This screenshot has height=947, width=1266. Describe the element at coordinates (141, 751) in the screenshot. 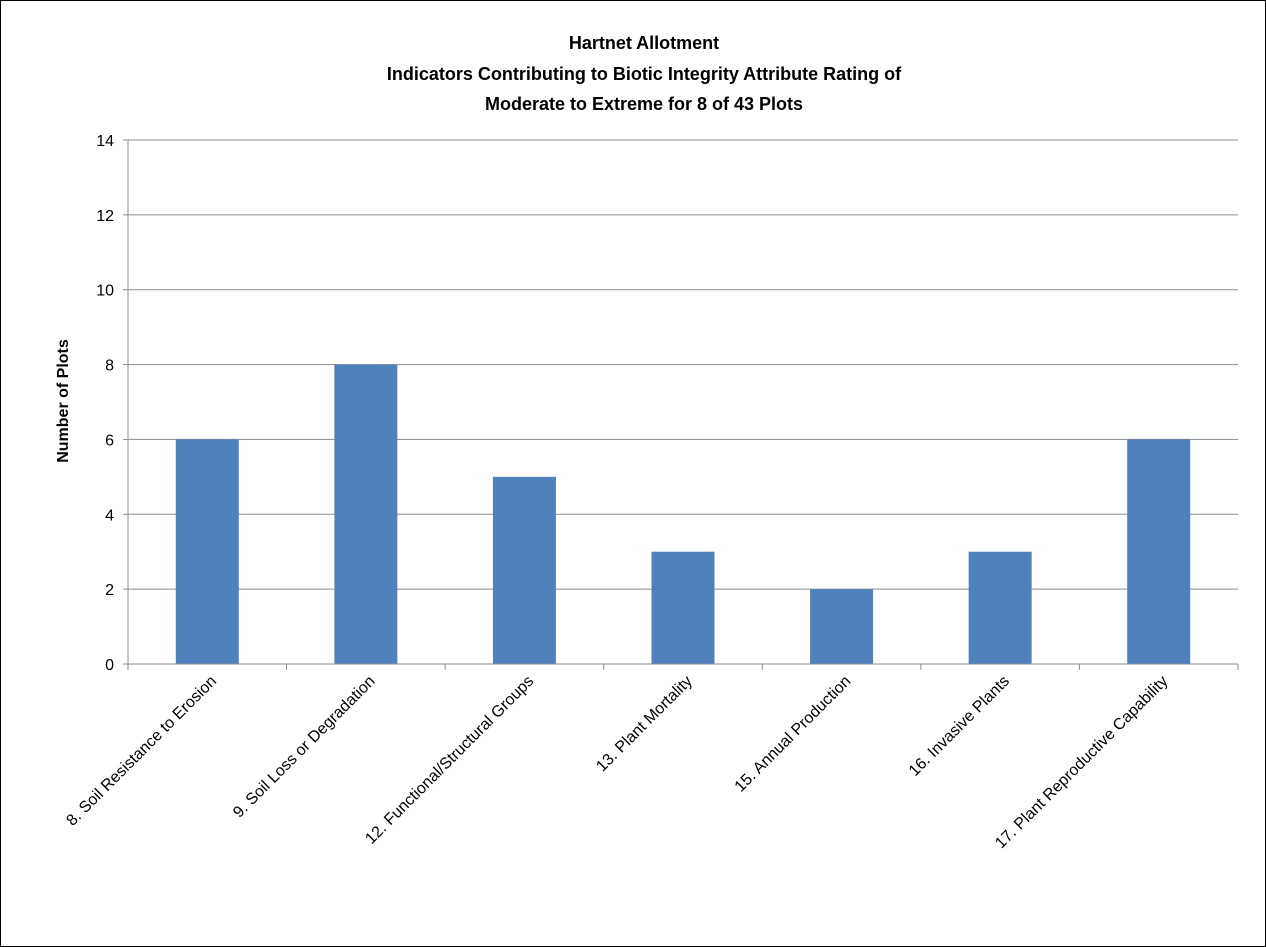

I see `x-tick-label: 8. Soil Resistance to Erosion` at that location.